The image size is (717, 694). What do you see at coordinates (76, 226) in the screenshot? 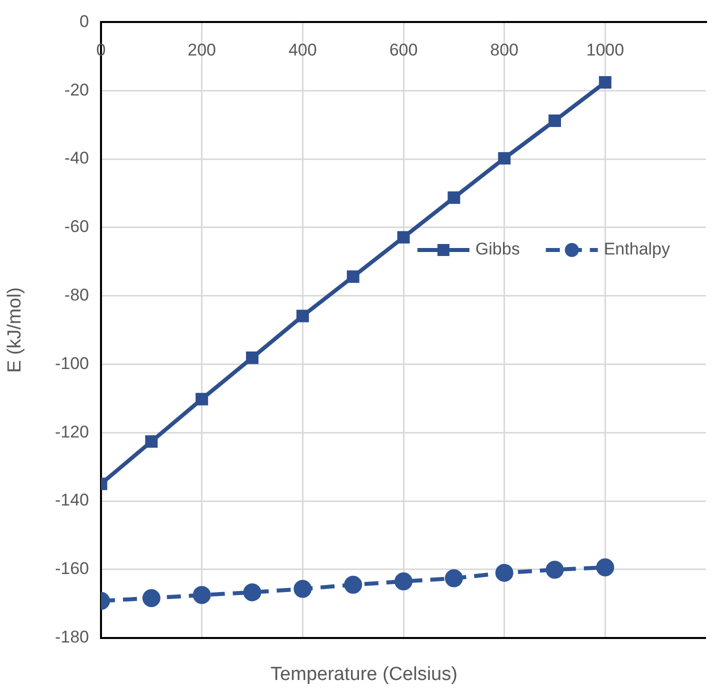
I see `y-tick-label: -60` at bounding box center [76, 226].